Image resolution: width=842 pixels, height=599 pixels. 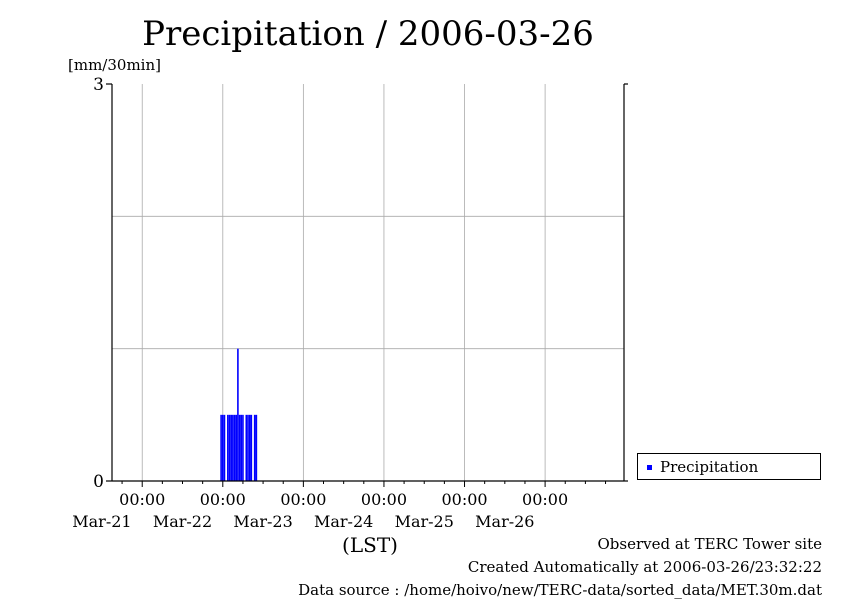 What do you see at coordinates (504, 521) in the screenshot?
I see `x-tick-date-label: Mar-26` at bounding box center [504, 521].